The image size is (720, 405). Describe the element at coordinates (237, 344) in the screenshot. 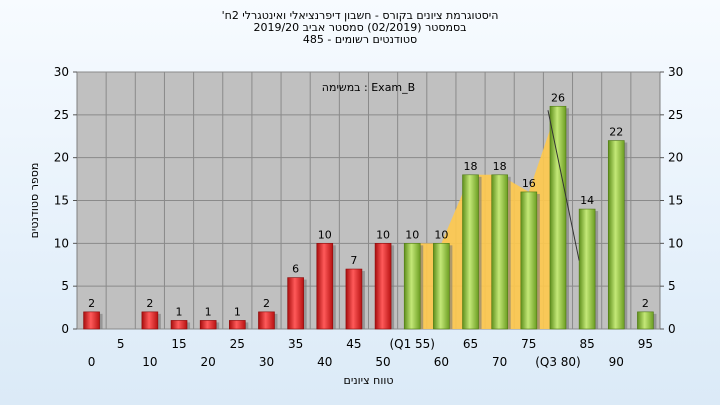

I see `x-tick-label-upper: 25` at that location.